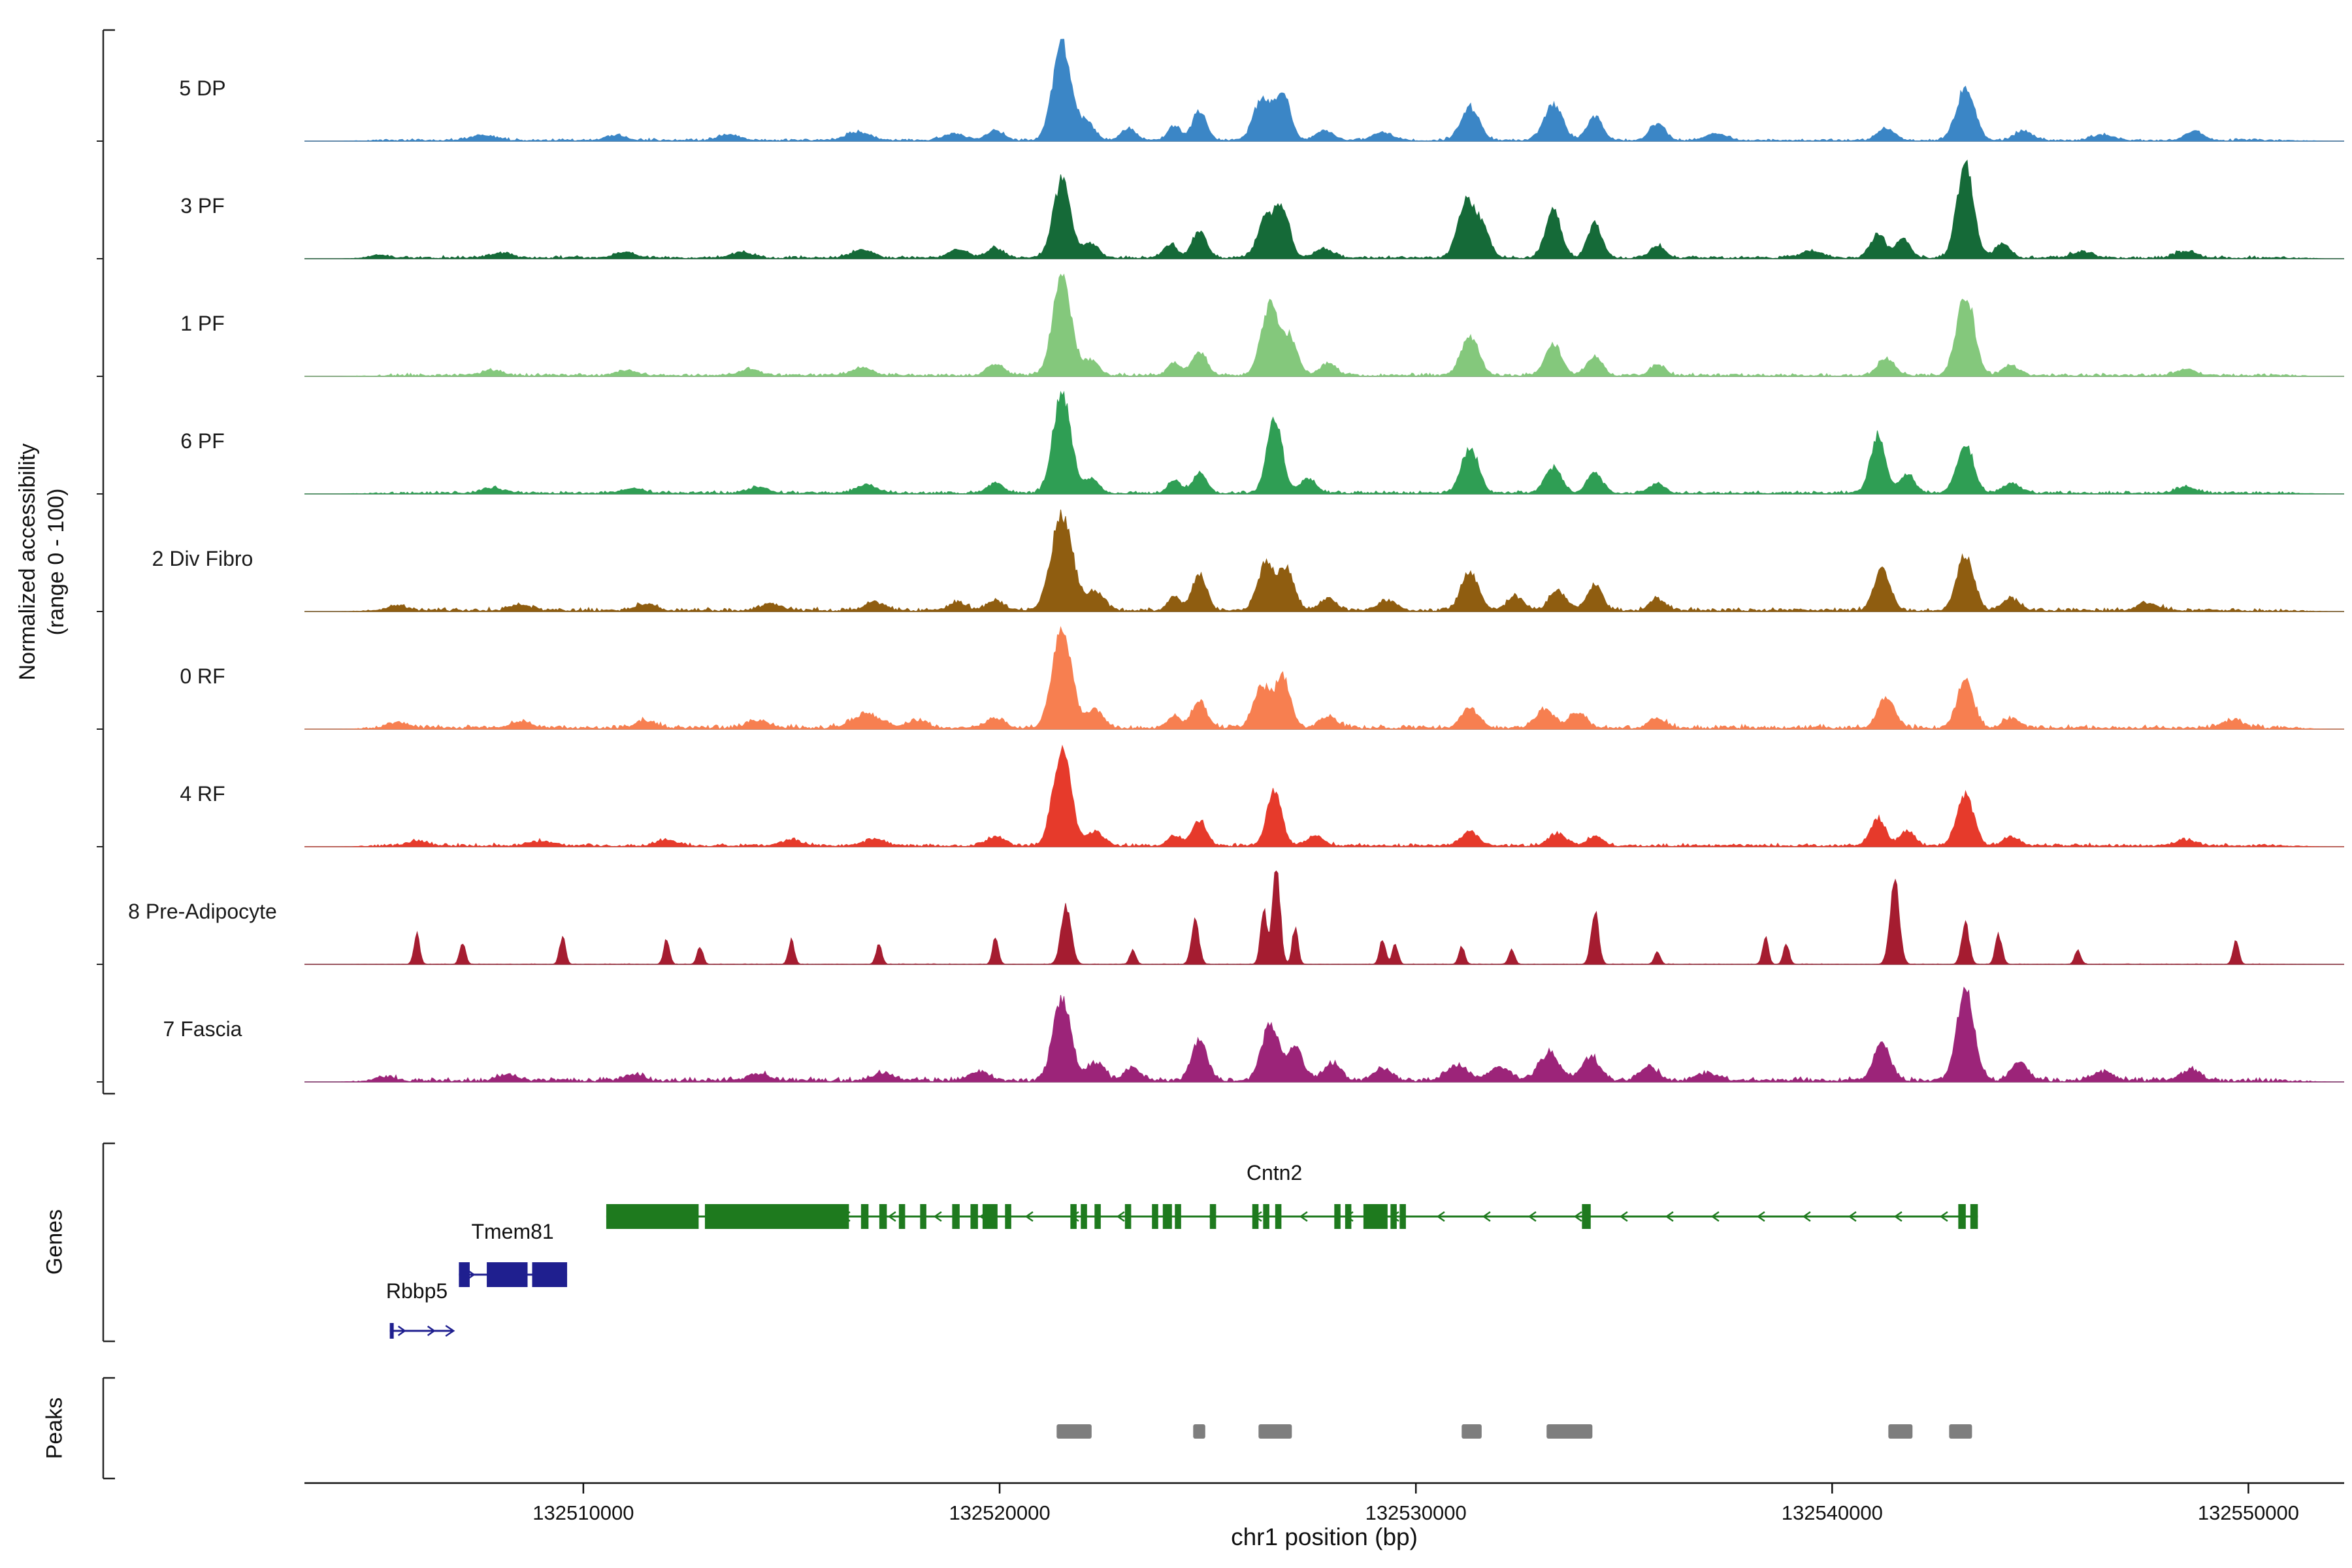 This screenshot has height=1568, width=2352. Describe the element at coordinates (202, 88) in the screenshot. I see `track-label-5-dp: 5 DP` at that location.